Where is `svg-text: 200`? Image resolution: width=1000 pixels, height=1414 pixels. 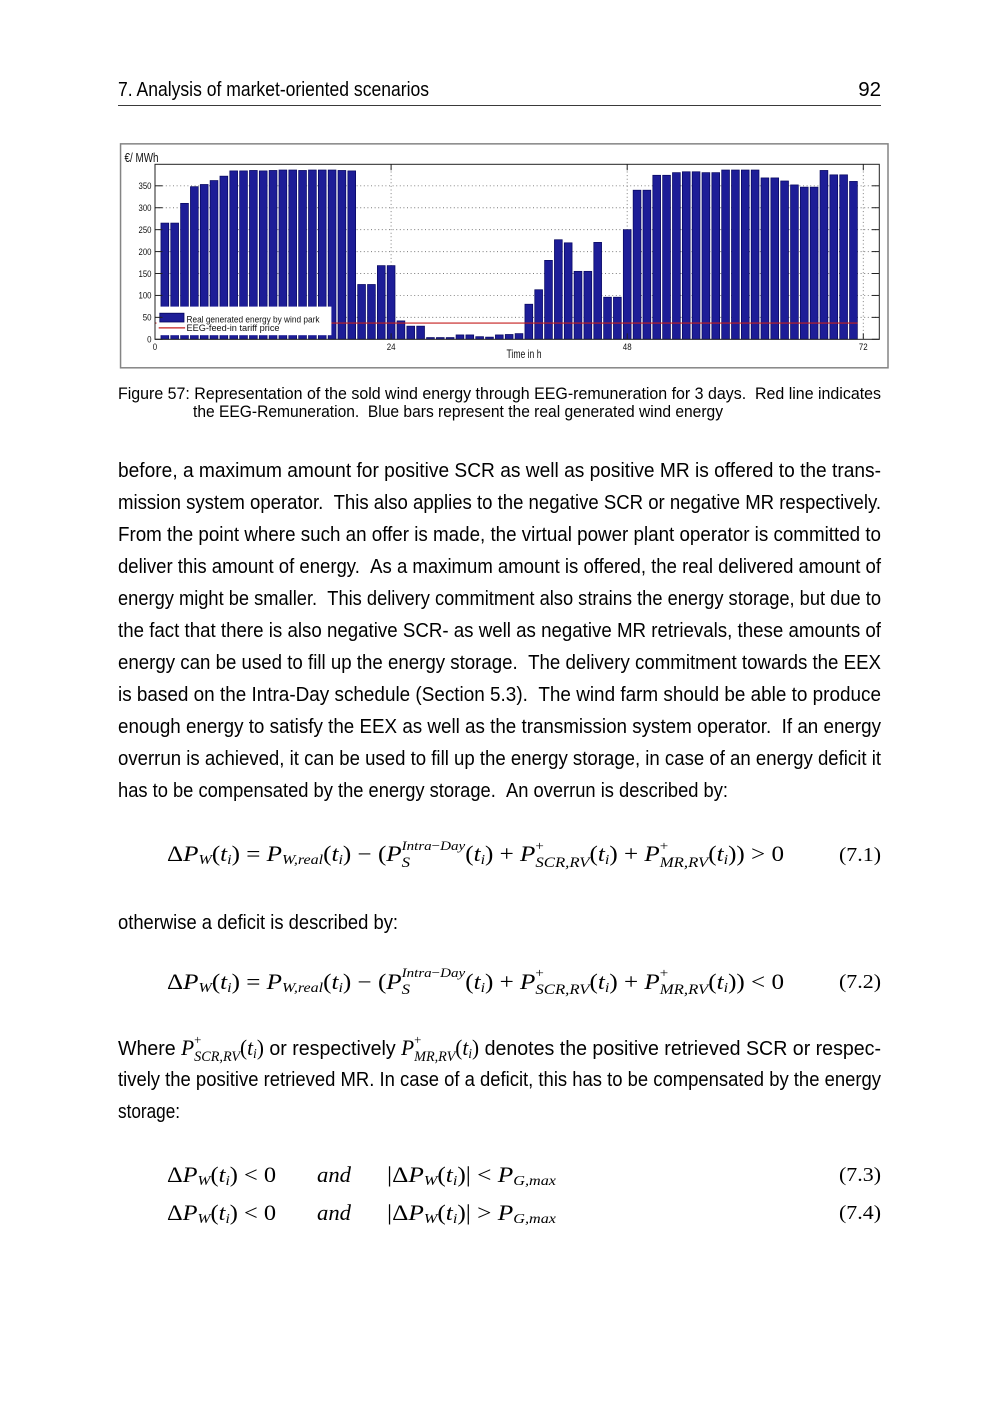
svg-text: 200 is located at coordinates (145, 252).